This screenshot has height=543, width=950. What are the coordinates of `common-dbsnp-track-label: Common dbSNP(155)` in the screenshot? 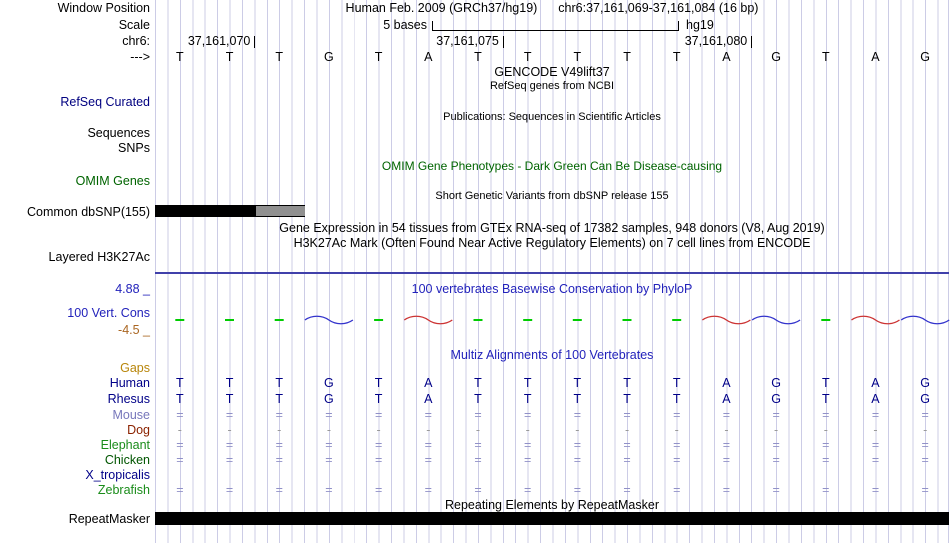 It's located at (88, 212).